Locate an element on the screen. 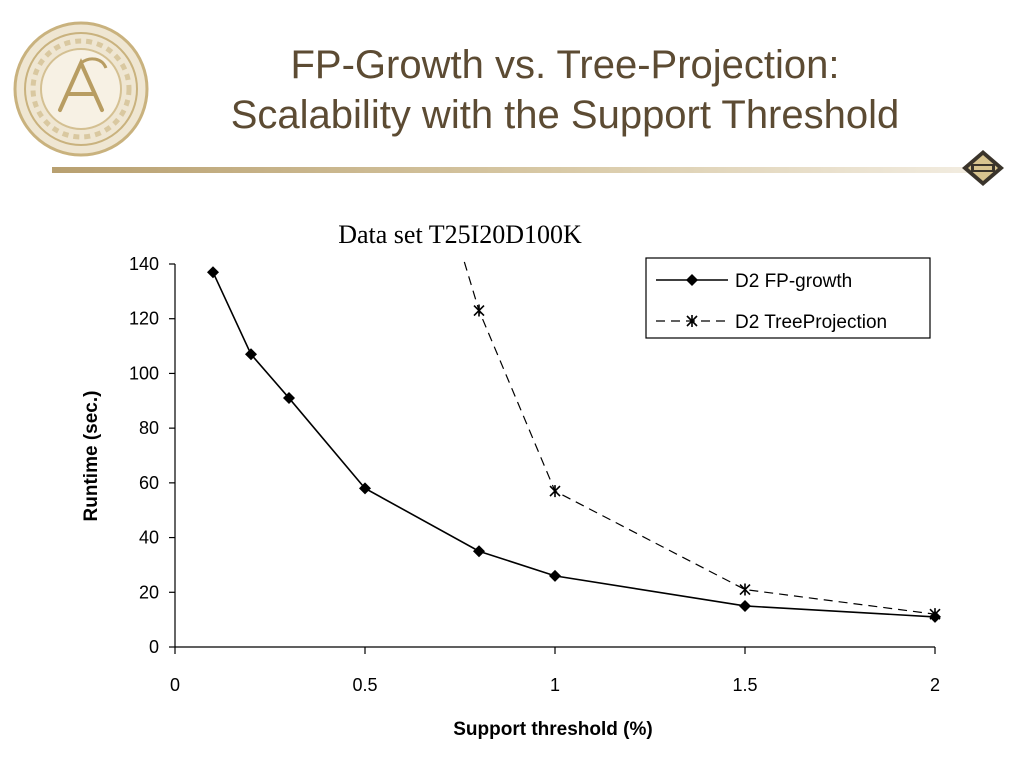 The height and width of the screenshot is (768, 1024). x-axis-label: Support threshold (%) is located at coordinates (552, 729).